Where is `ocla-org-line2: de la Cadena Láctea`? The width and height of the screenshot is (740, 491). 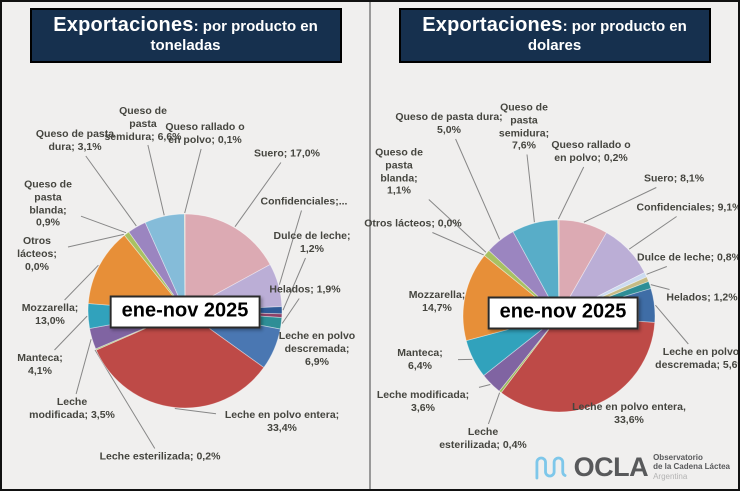
ocla-org-line2: de la Cadena Láctea is located at coordinates (691, 467).